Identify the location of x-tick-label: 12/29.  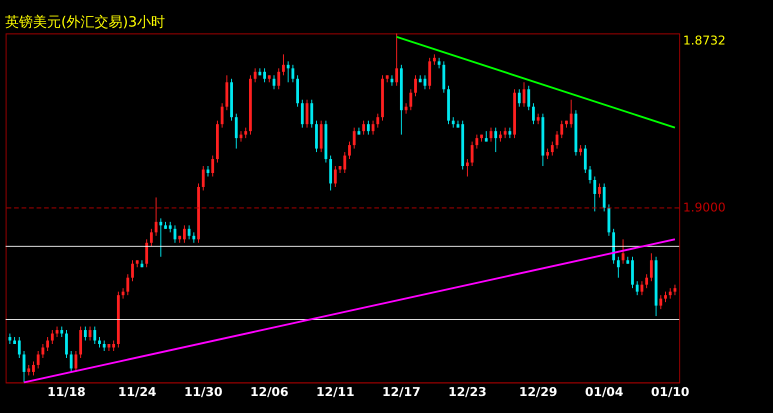
(538, 392).